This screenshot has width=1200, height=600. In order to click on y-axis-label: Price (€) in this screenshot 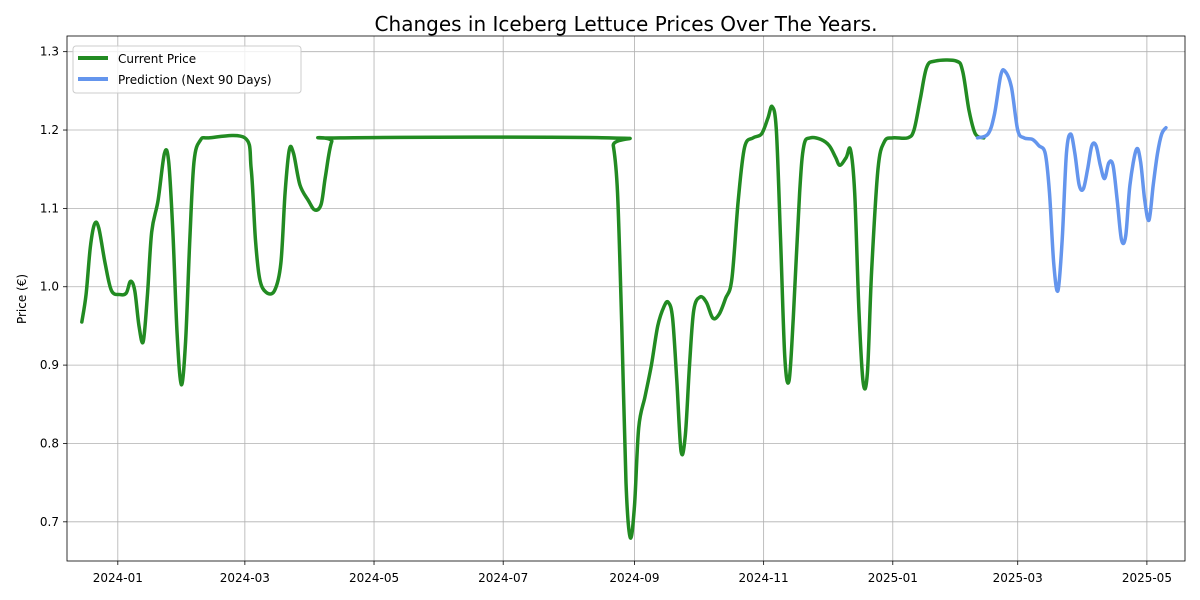, I will do `click(22, 299)`.